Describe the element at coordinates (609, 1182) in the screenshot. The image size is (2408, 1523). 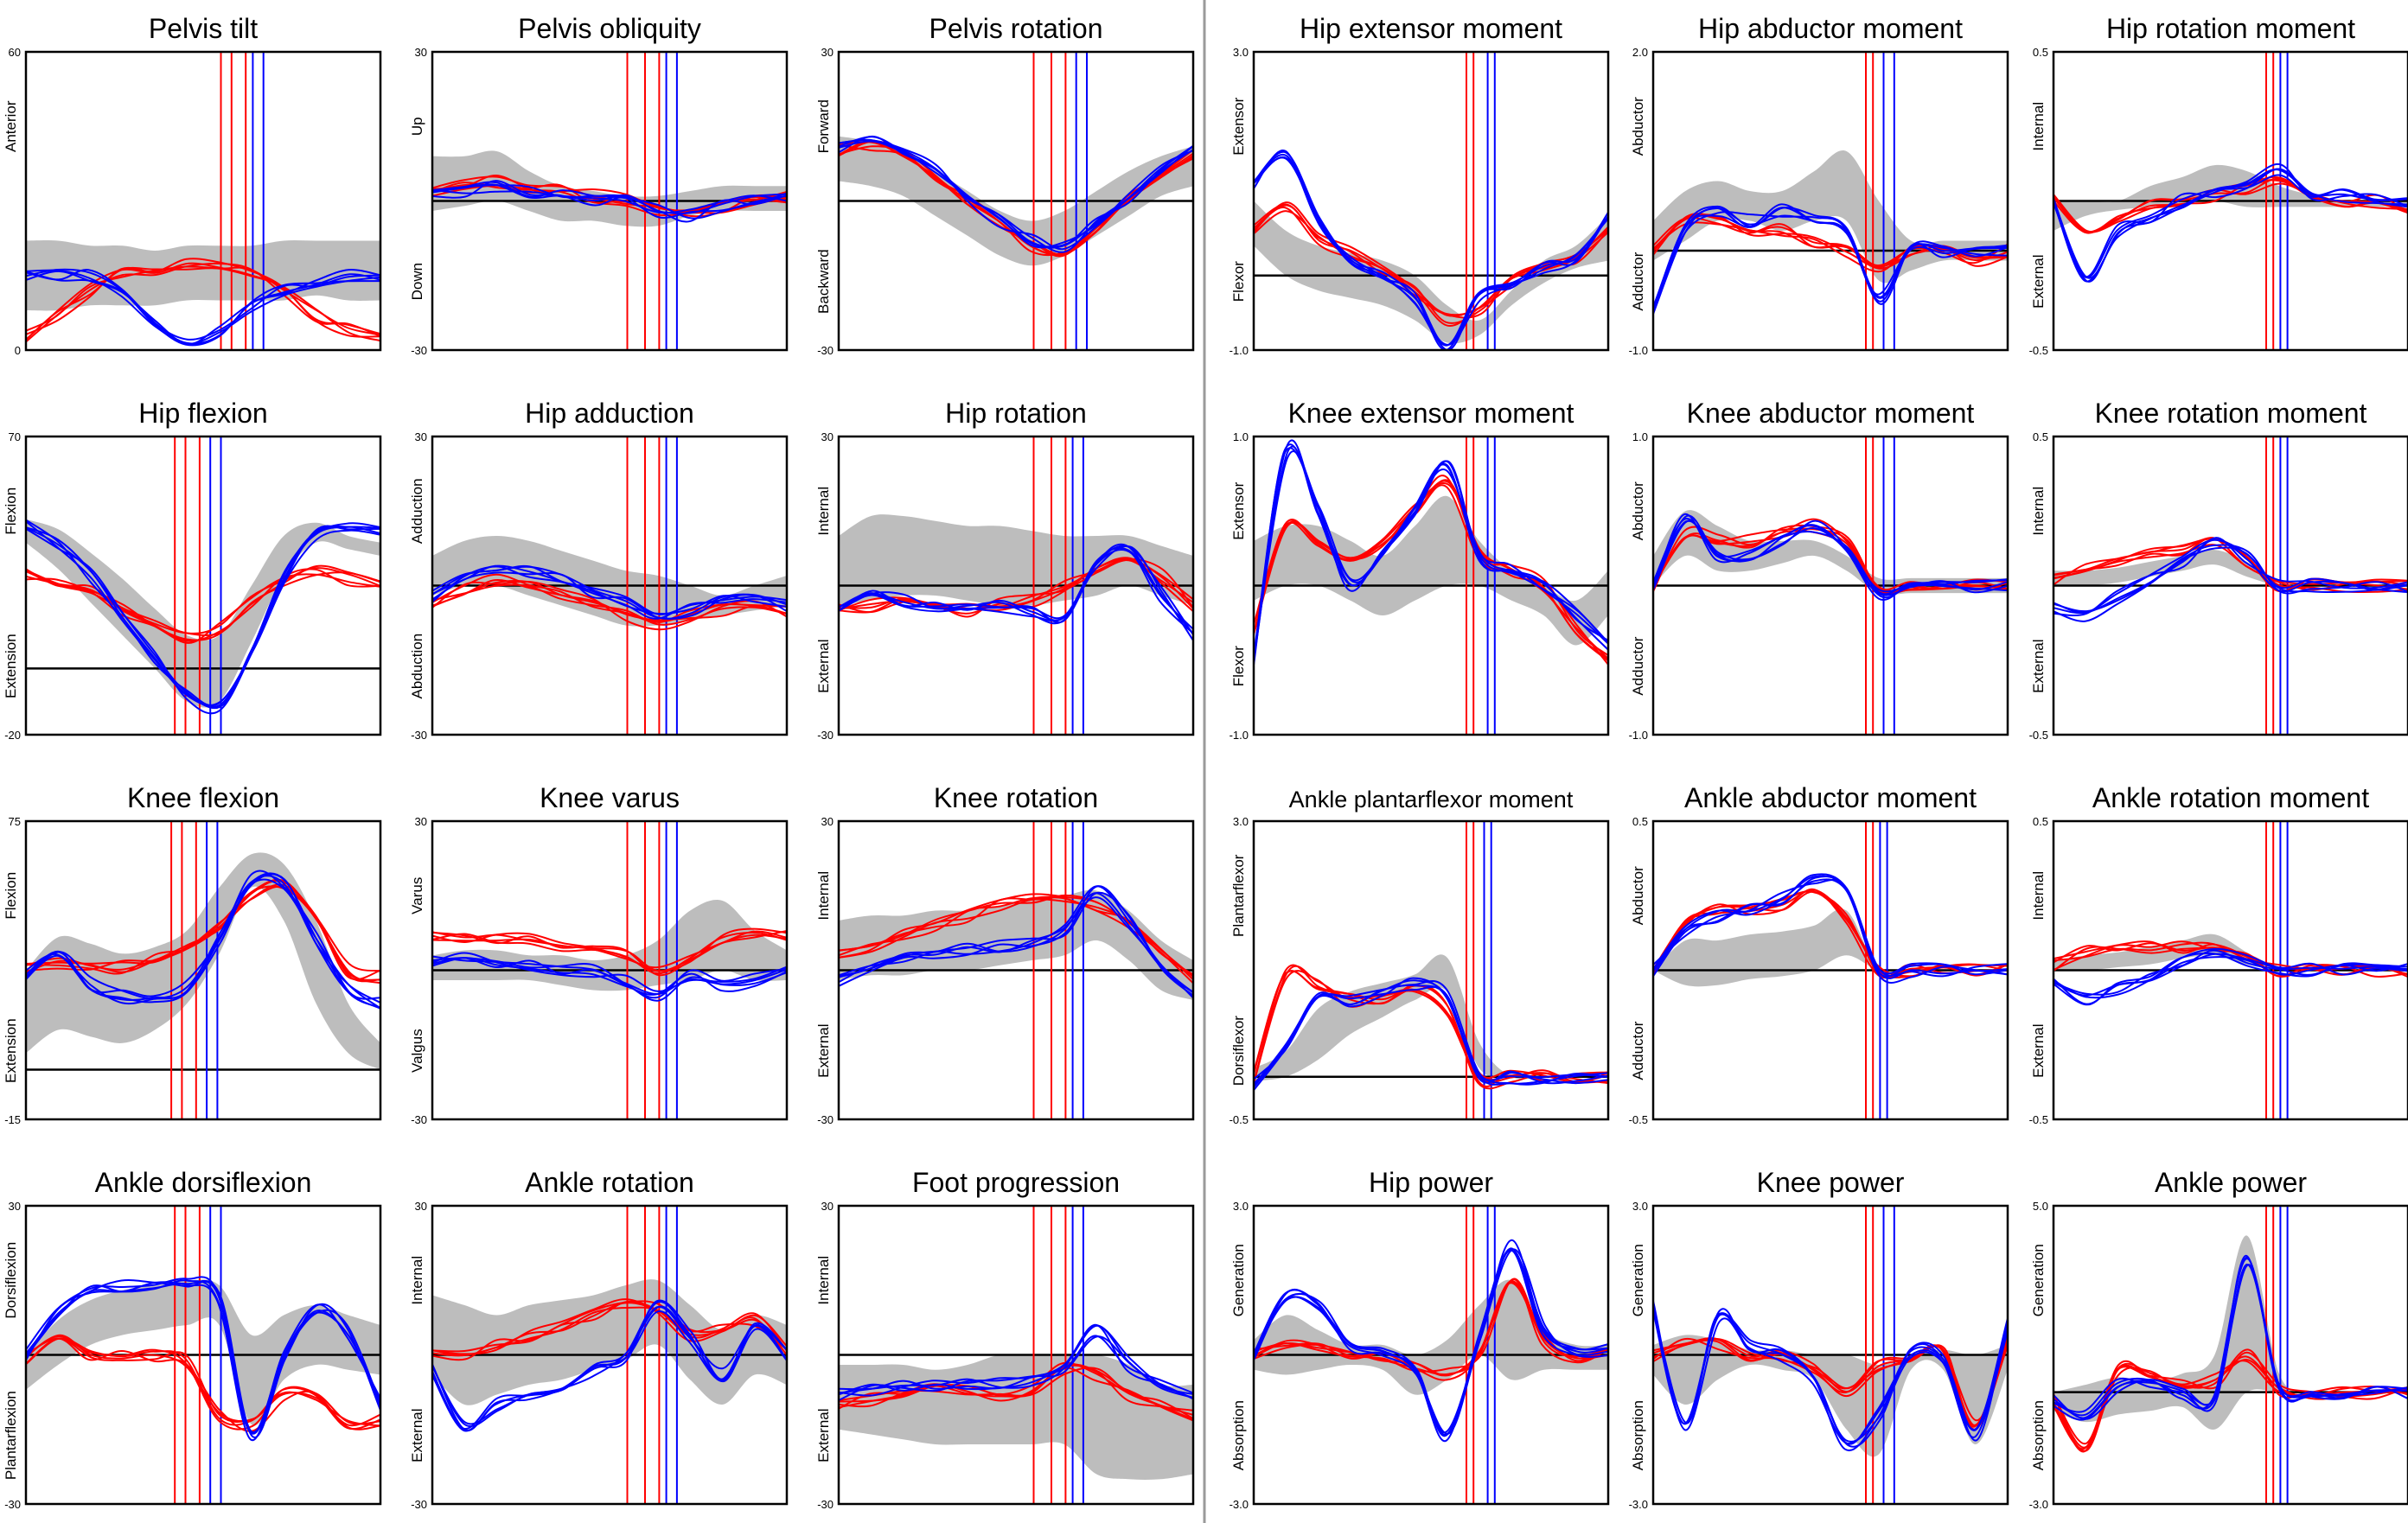
I see `panel-title: Ankle rotation` at that location.